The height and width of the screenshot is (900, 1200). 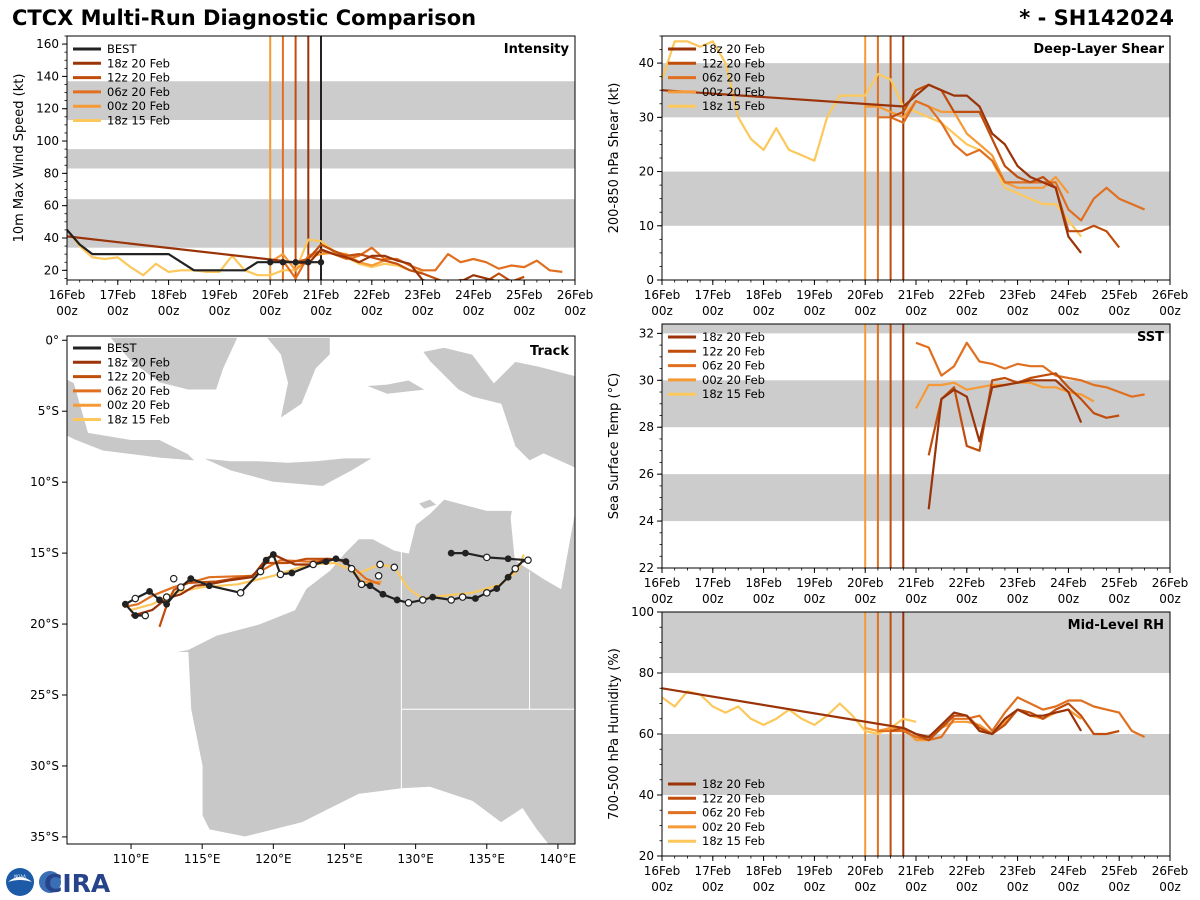 What do you see at coordinates (967, 295) in the screenshot?
I see `shear-xtick-date-6: 22Feb` at bounding box center [967, 295].